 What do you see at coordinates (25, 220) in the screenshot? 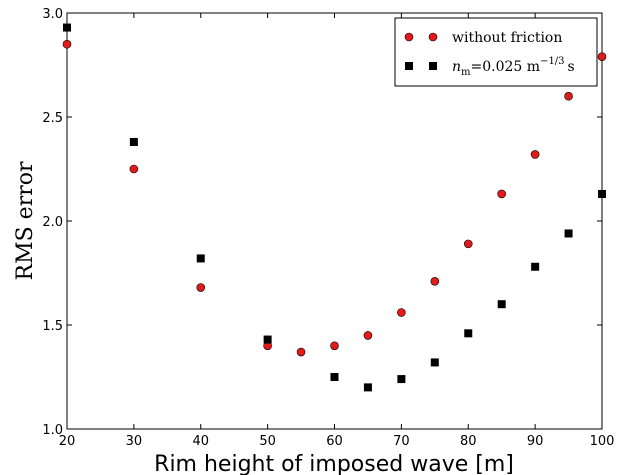
I see `y-axis-label: RMS error` at bounding box center [25, 220].